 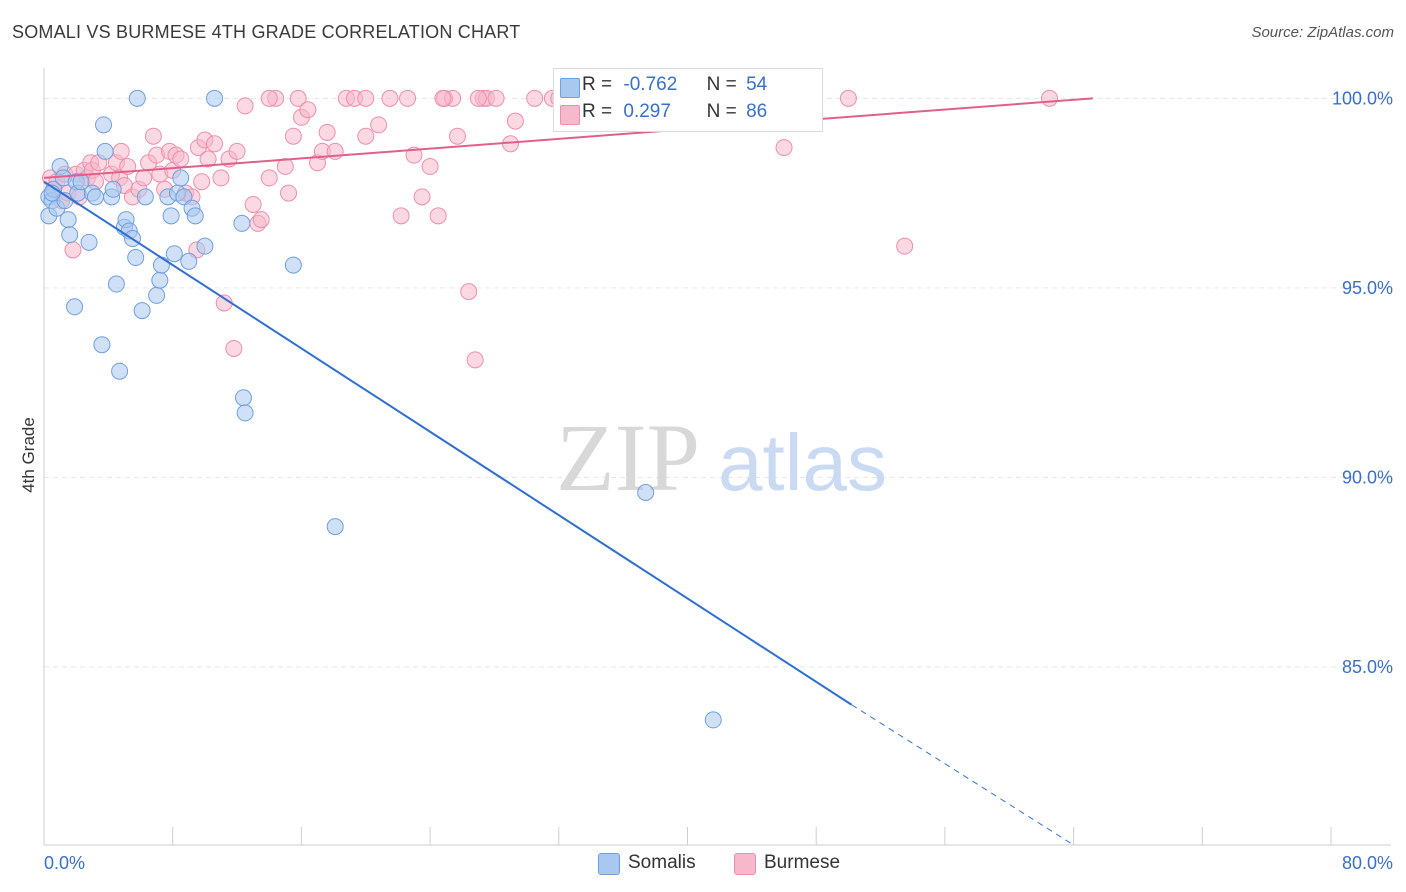 I want to click on y-tick-label: 90.0%, so click(x=1367, y=477).